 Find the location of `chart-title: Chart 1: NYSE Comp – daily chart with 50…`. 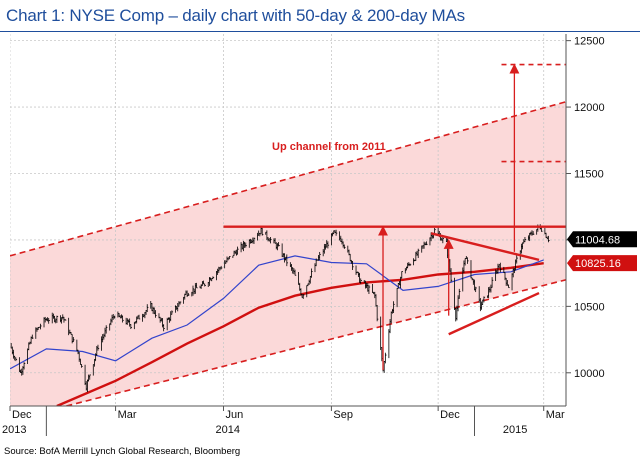

chart-title: Chart 1: NYSE Comp – daily chart with 50… is located at coordinates (235, 15).